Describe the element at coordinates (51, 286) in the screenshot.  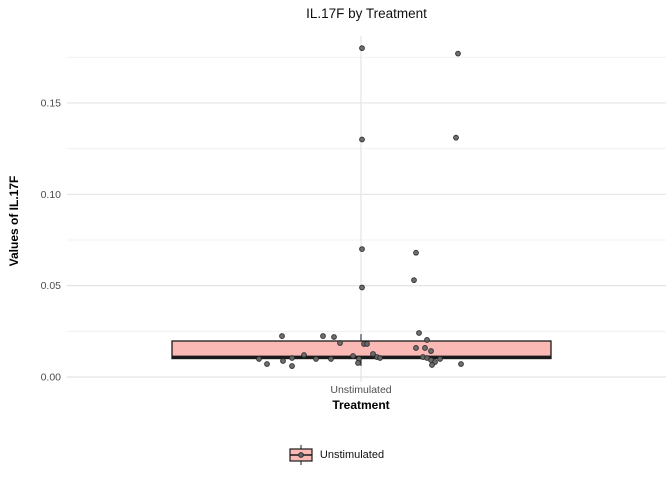
I see `y-tick-label: 0.05` at that location.